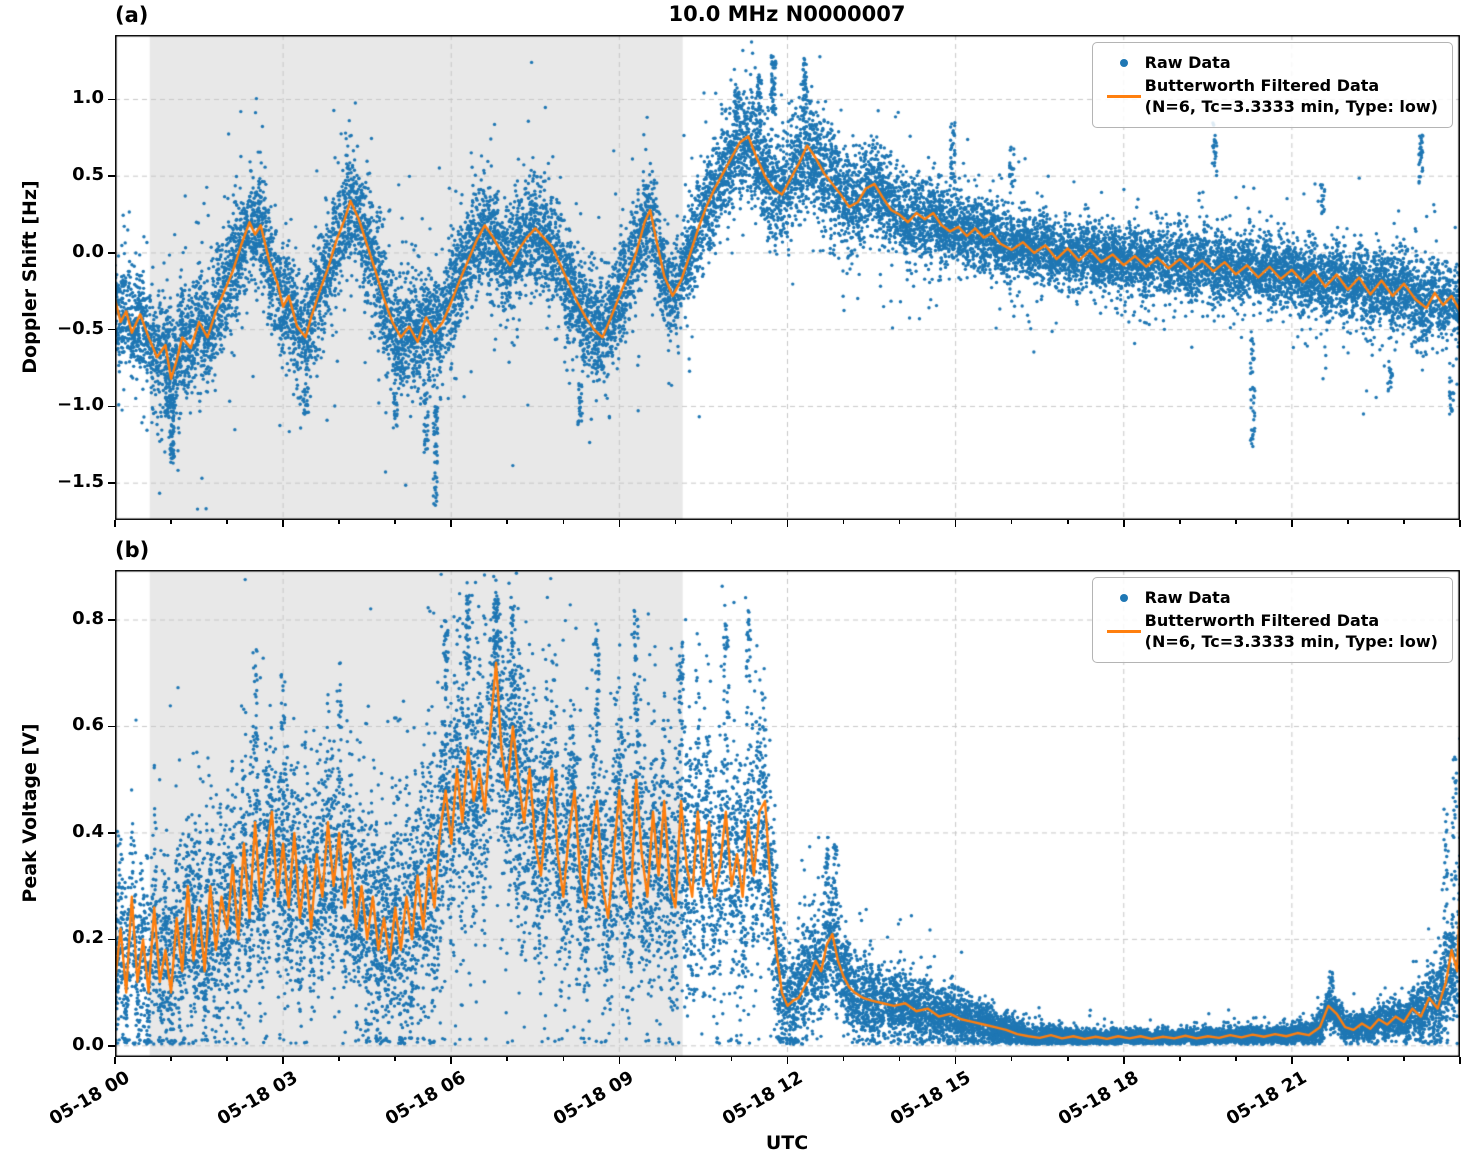 This screenshot has height=1172, width=1471. Describe the element at coordinates (930, 1098) in the screenshot. I see `x-tick-label: 05-18 15` at that location.